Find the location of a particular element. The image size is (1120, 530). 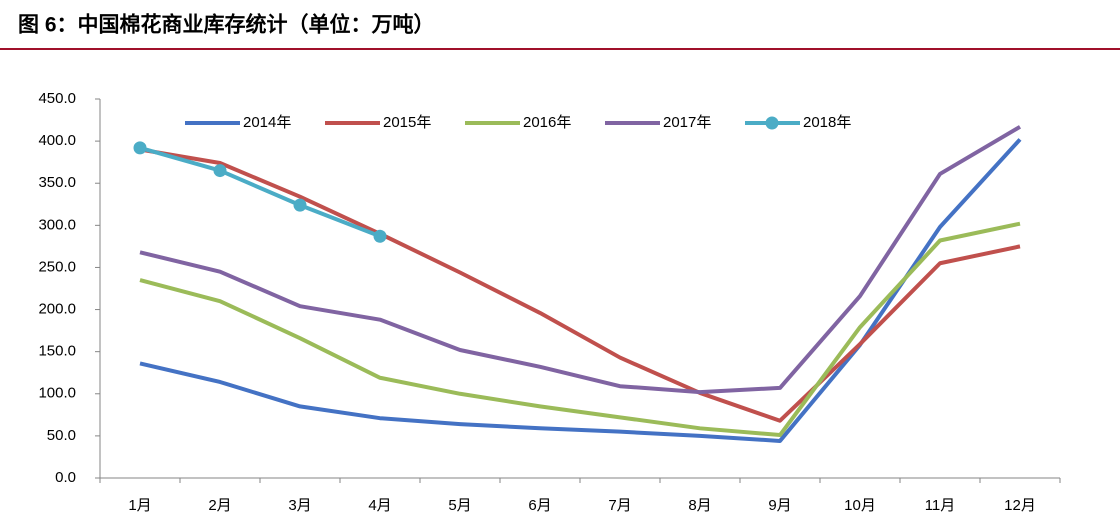

x-tick-label: 5月 is located at coordinates (459, 505).